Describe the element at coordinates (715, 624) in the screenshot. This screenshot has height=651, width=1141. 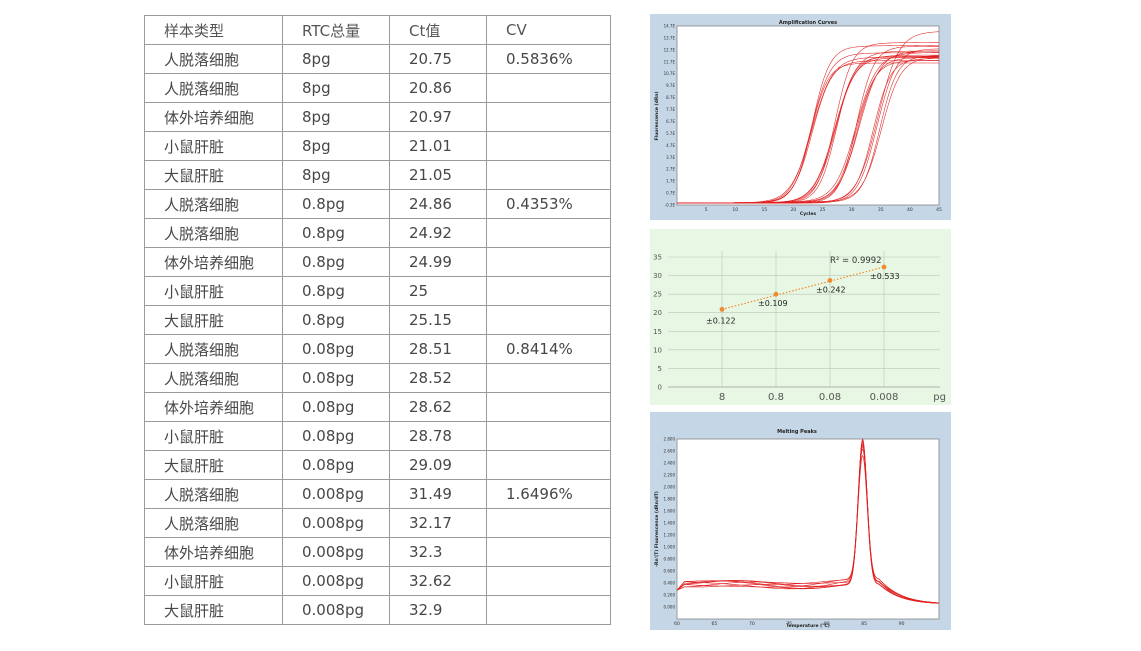
I see `melt-x-tick-label: 65` at that location.